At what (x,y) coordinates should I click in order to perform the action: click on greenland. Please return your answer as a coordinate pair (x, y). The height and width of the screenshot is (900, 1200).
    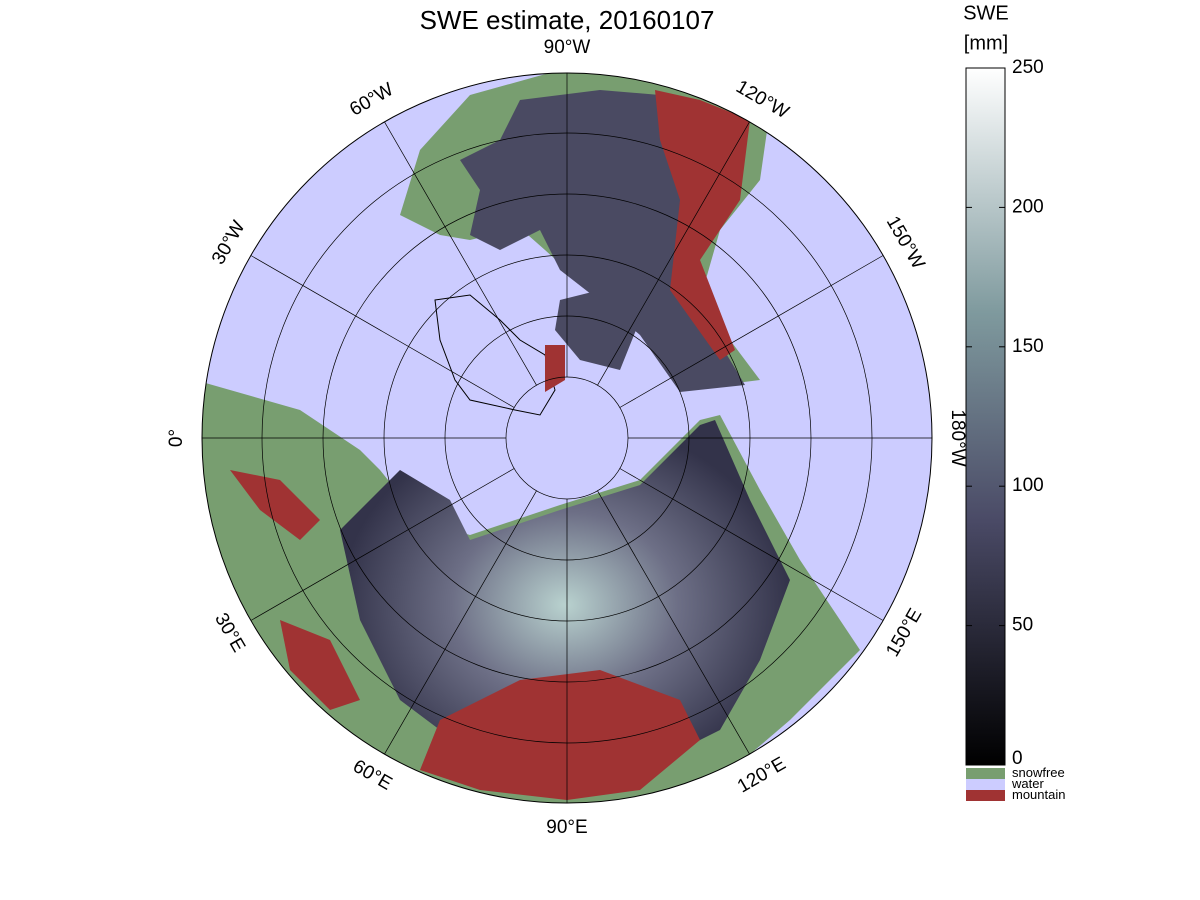
    Looking at the image, I should click on (495, 355).